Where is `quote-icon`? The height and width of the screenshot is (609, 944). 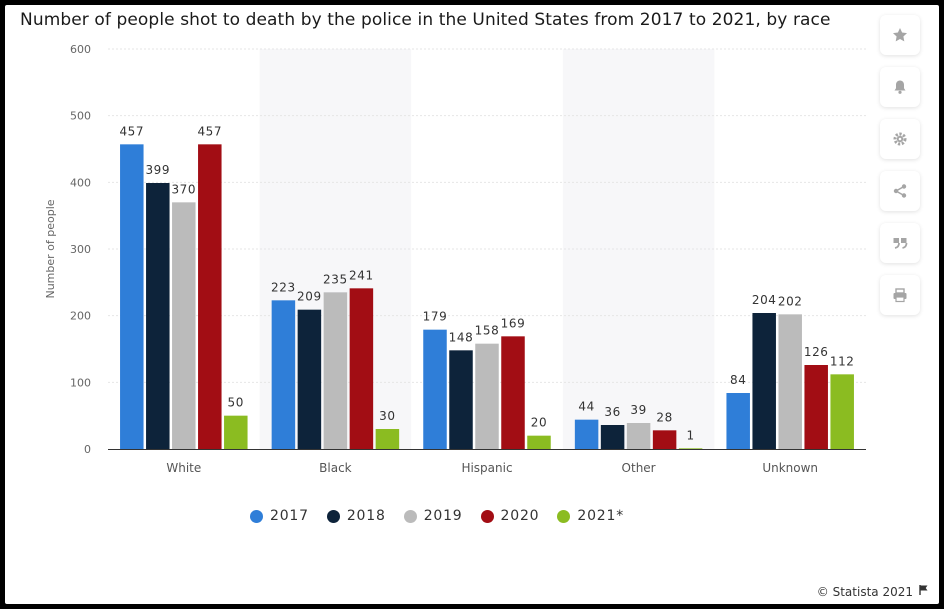 quote-icon is located at coordinates (900, 243).